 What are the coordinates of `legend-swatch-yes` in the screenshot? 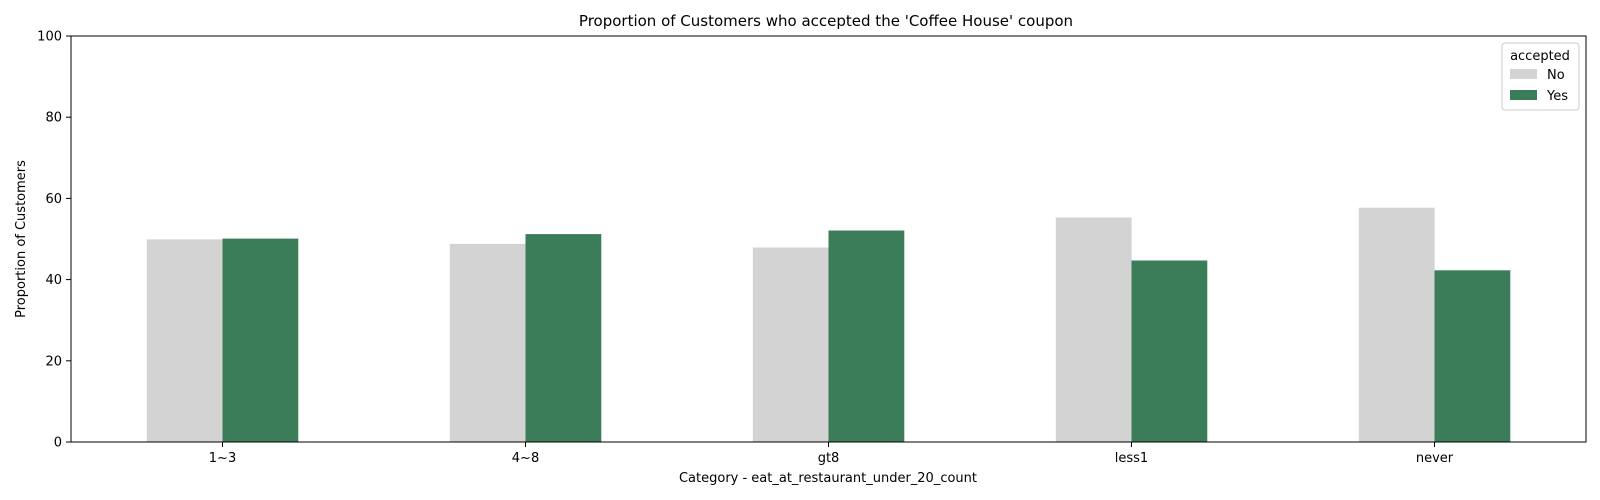 It's located at (1523, 95).